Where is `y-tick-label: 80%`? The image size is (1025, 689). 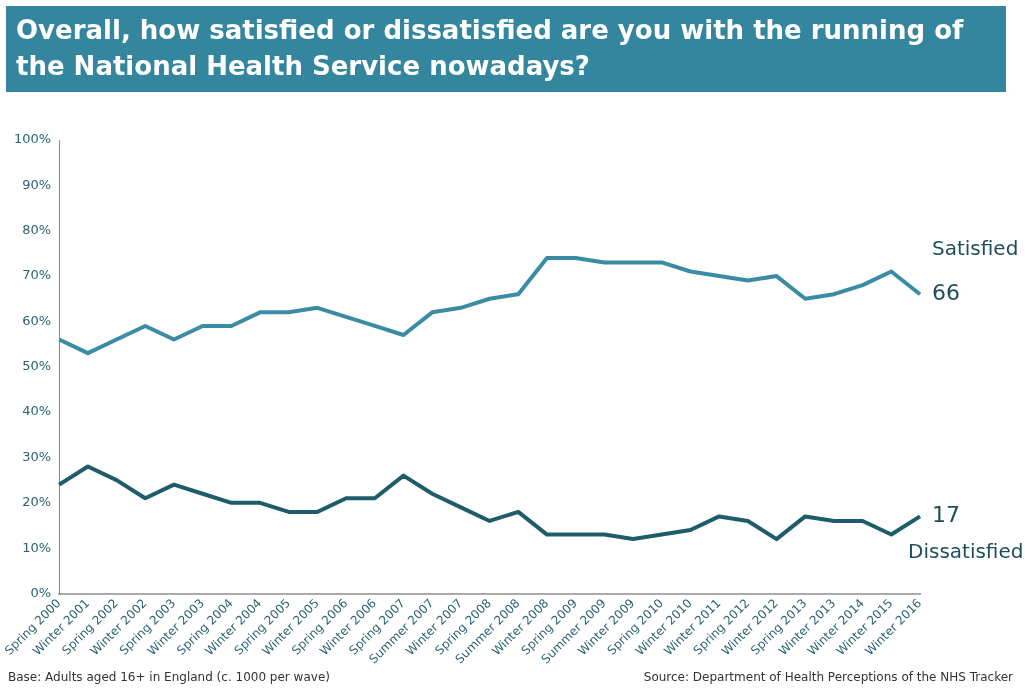 y-tick-label: 80% is located at coordinates (37, 230).